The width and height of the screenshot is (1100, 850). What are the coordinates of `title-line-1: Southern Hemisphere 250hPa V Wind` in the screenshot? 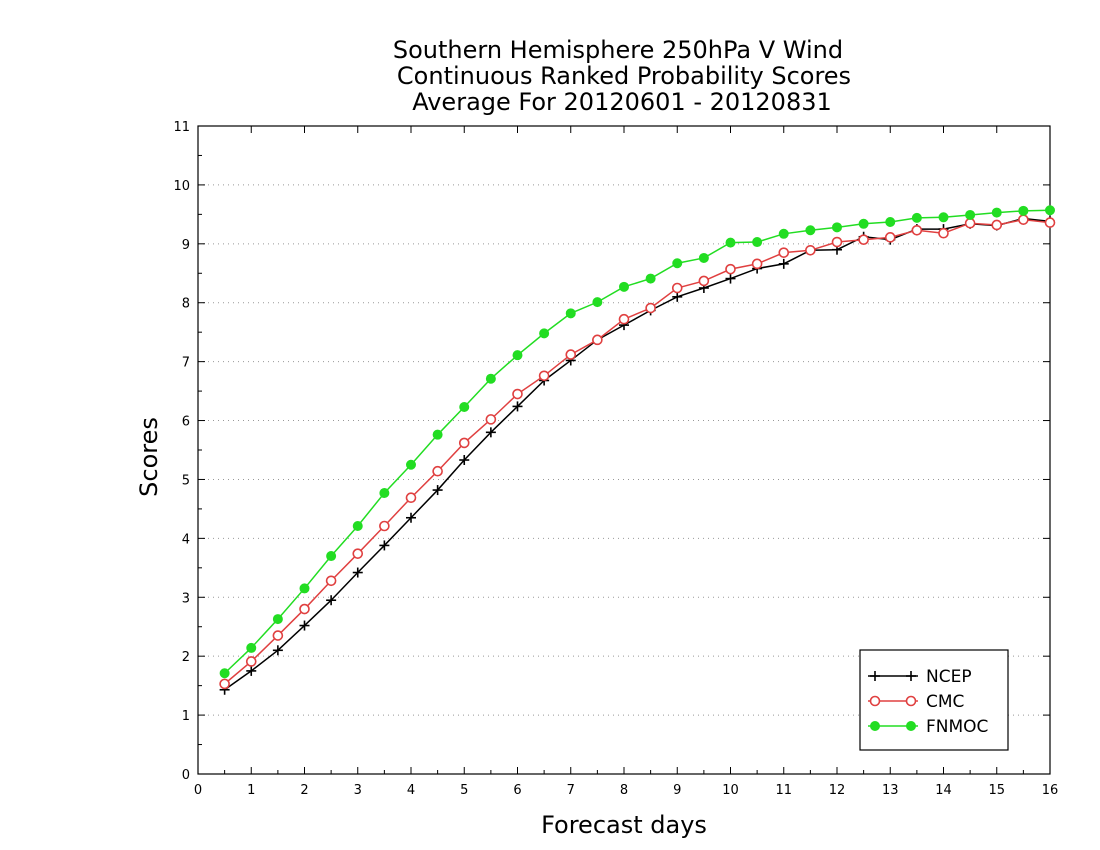 It's located at (618, 50).